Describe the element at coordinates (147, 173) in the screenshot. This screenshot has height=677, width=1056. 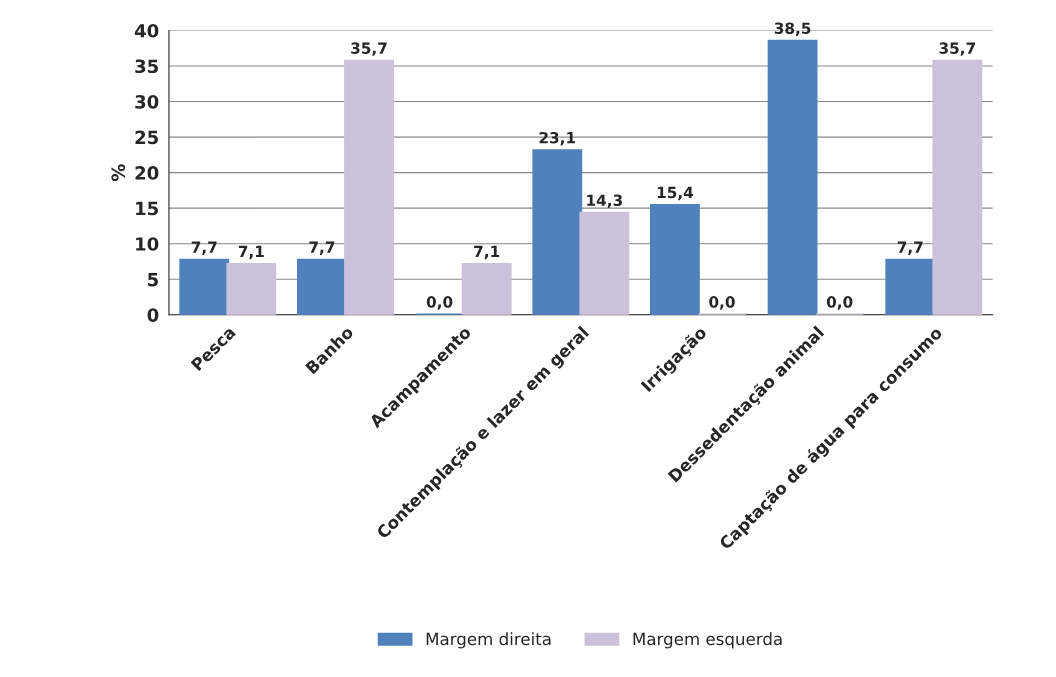
I see `y-tick-label: 20` at that location.